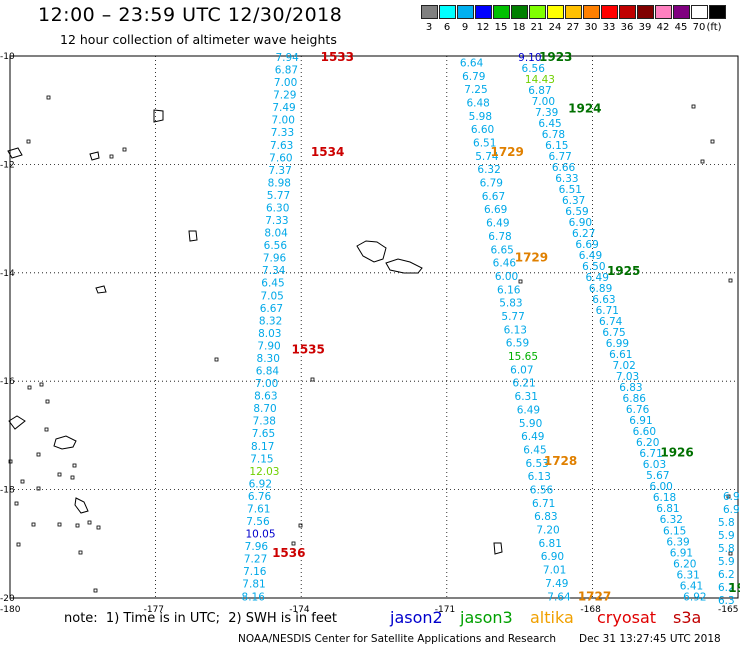 The width and height of the screenshot is (740, 650). Describe the element at coordinates (279, 183) in the screenshot. I see `swh-value: 8.98` at that location.